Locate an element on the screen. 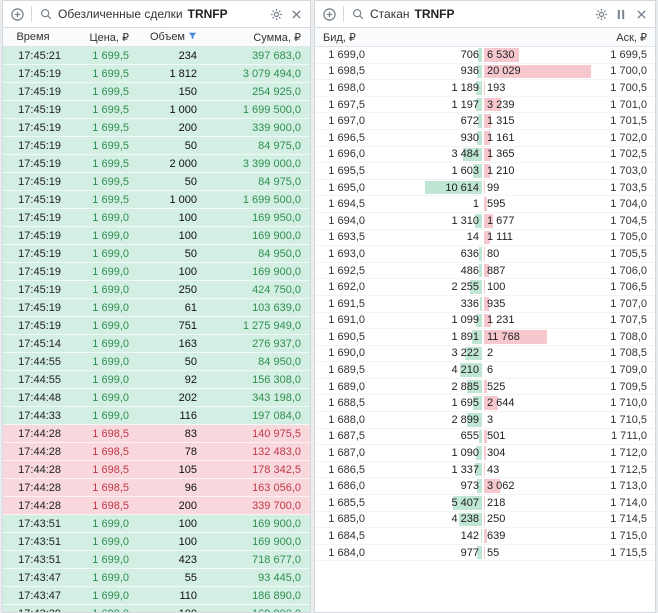 This screenshot has width=658, height=613. book-row: 1 698,5 936 20 029 1 700,0 is located at coordinates (485, 72).